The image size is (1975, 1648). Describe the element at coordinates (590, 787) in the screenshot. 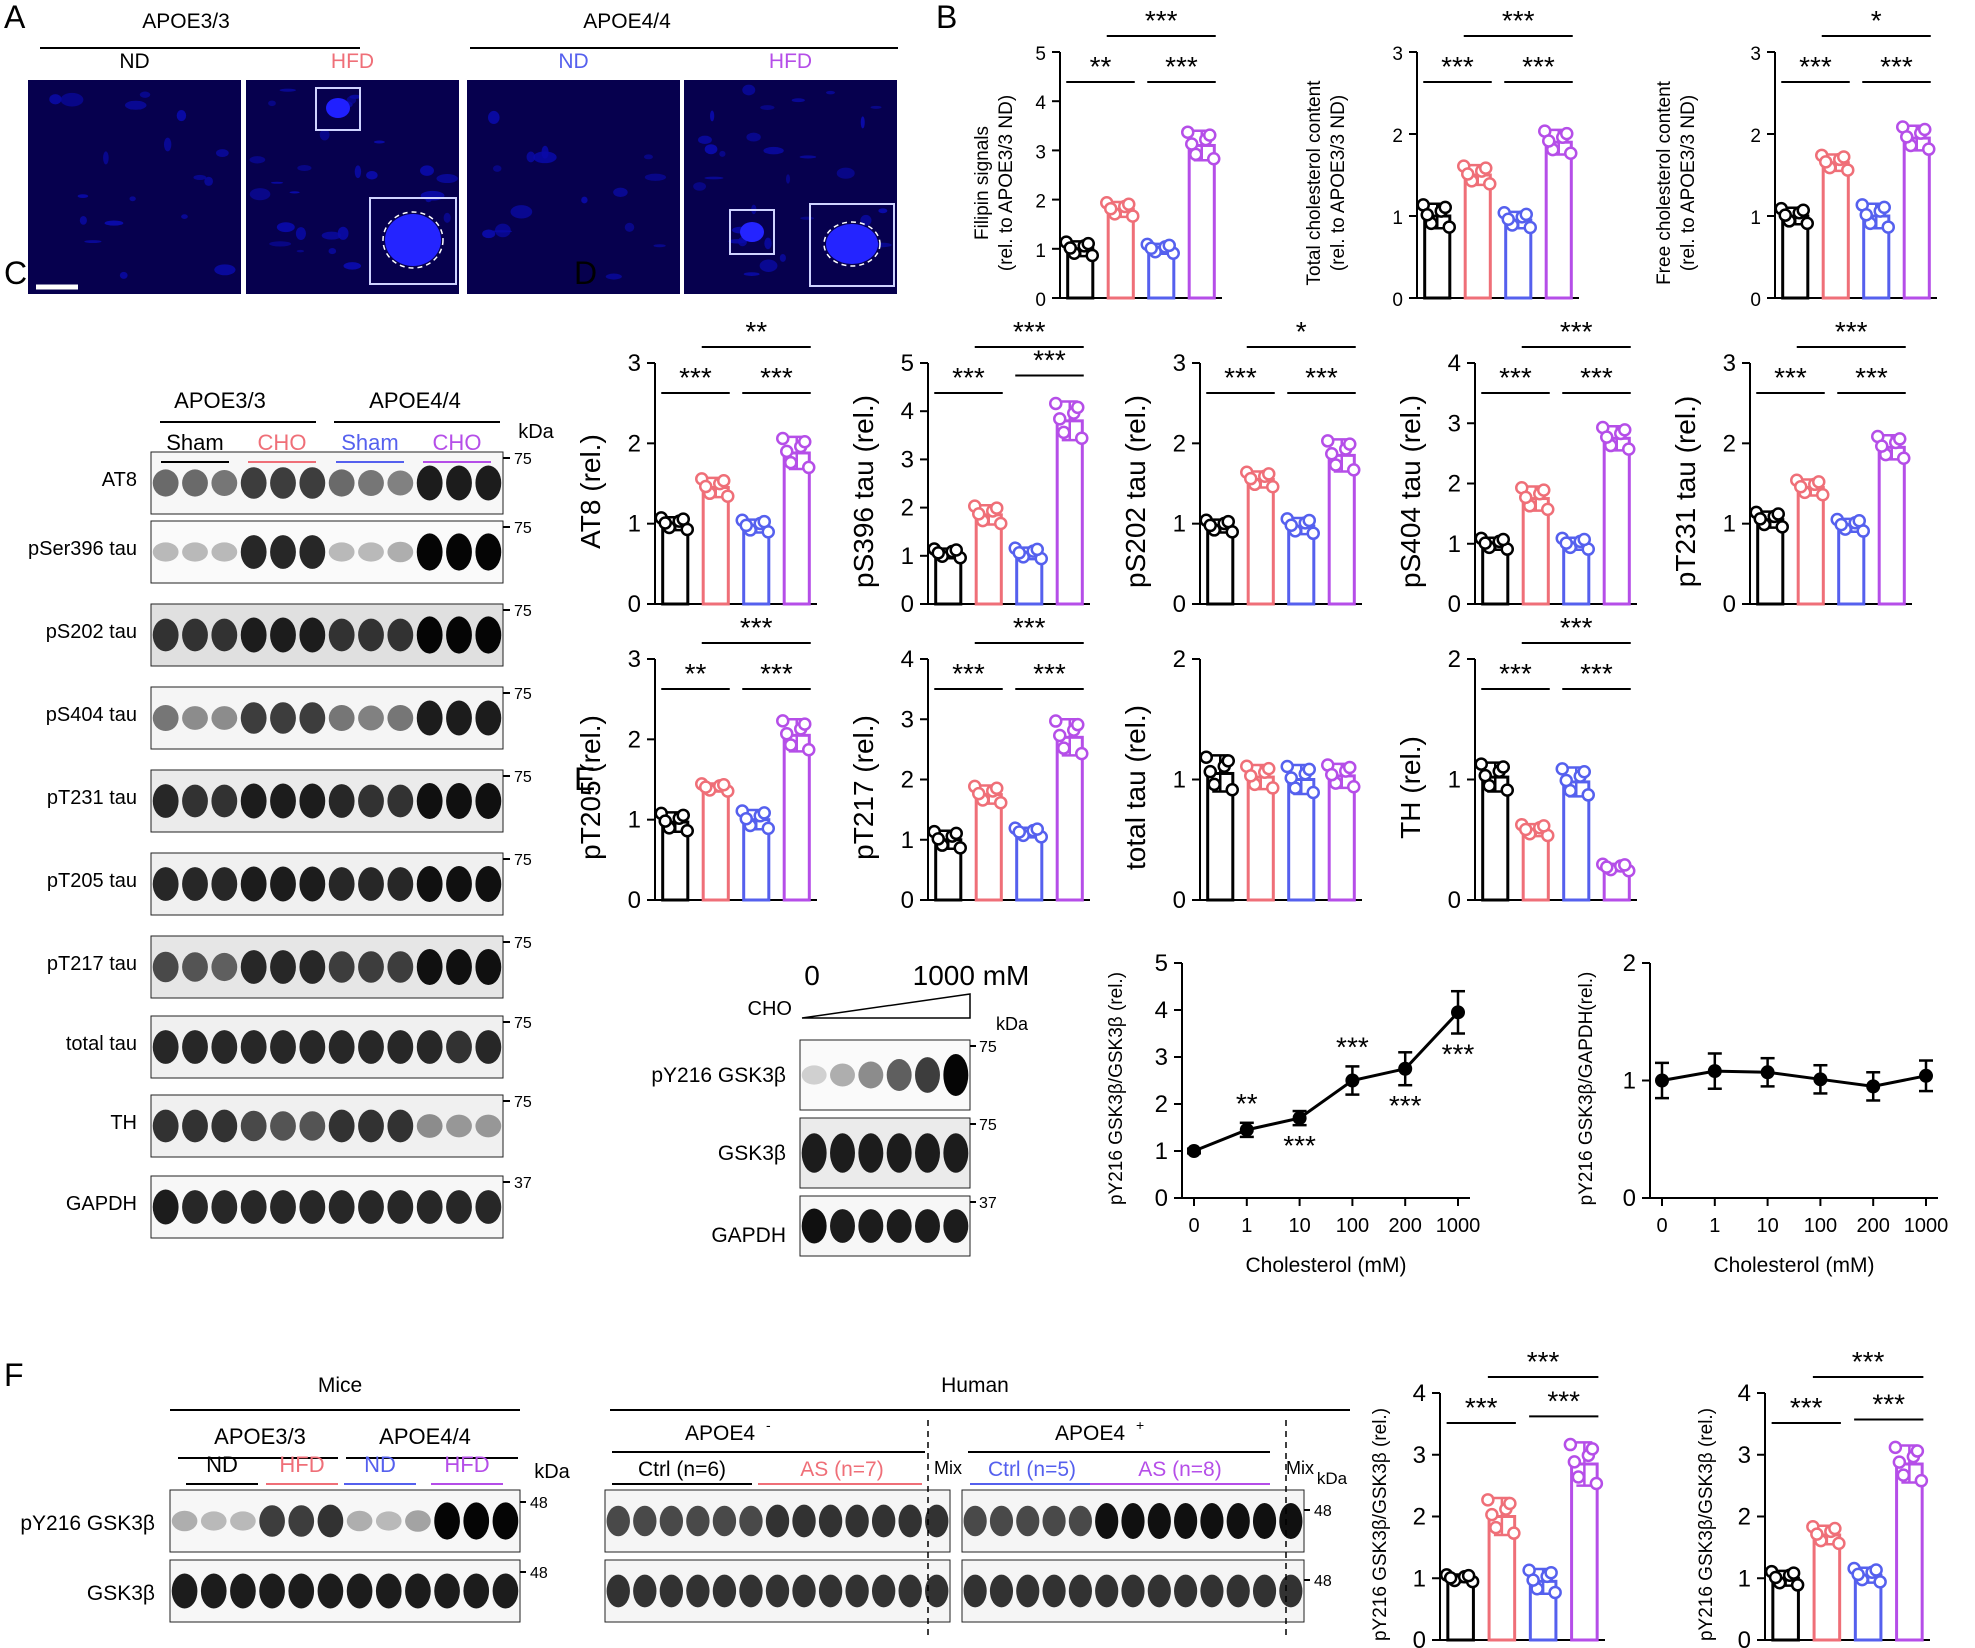

I see `y-axis-label: pT205 (rel.)` at that location.